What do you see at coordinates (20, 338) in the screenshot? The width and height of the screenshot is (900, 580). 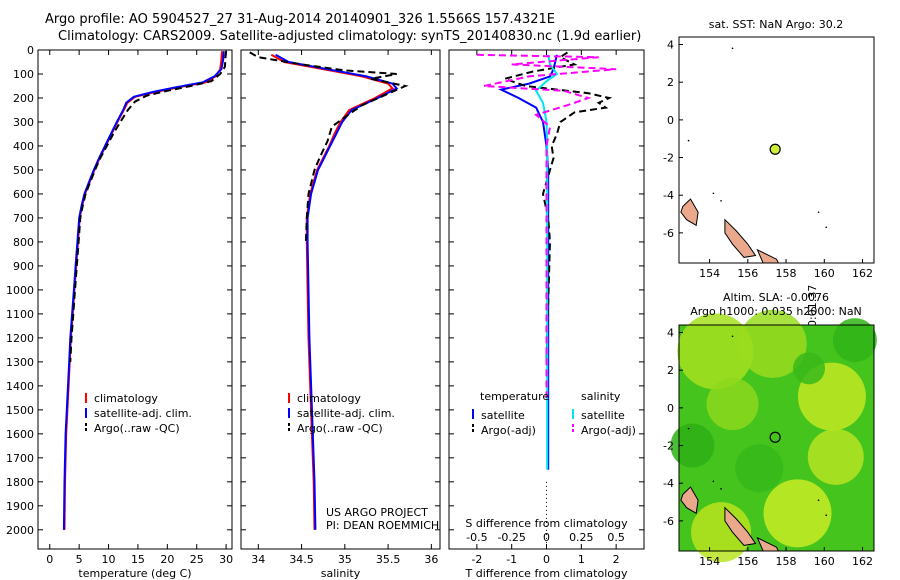 I see `depth-tick-label: 1200` at bounding box center [20, 338].